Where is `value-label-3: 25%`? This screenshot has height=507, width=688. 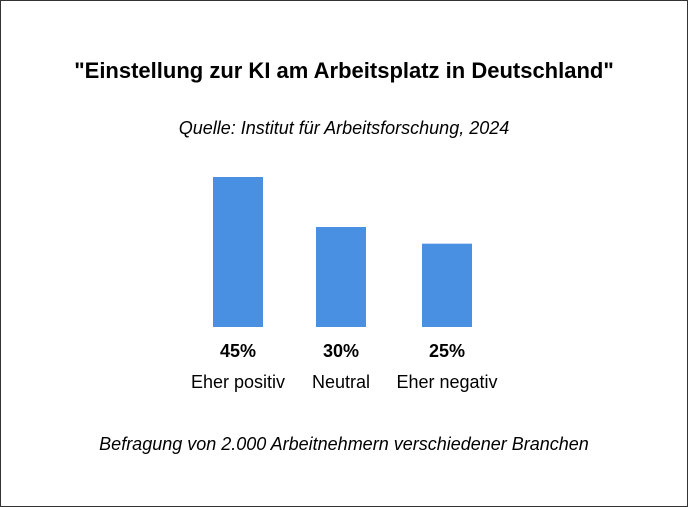
value-label-3: 25% is located at coordinates (447, 351).